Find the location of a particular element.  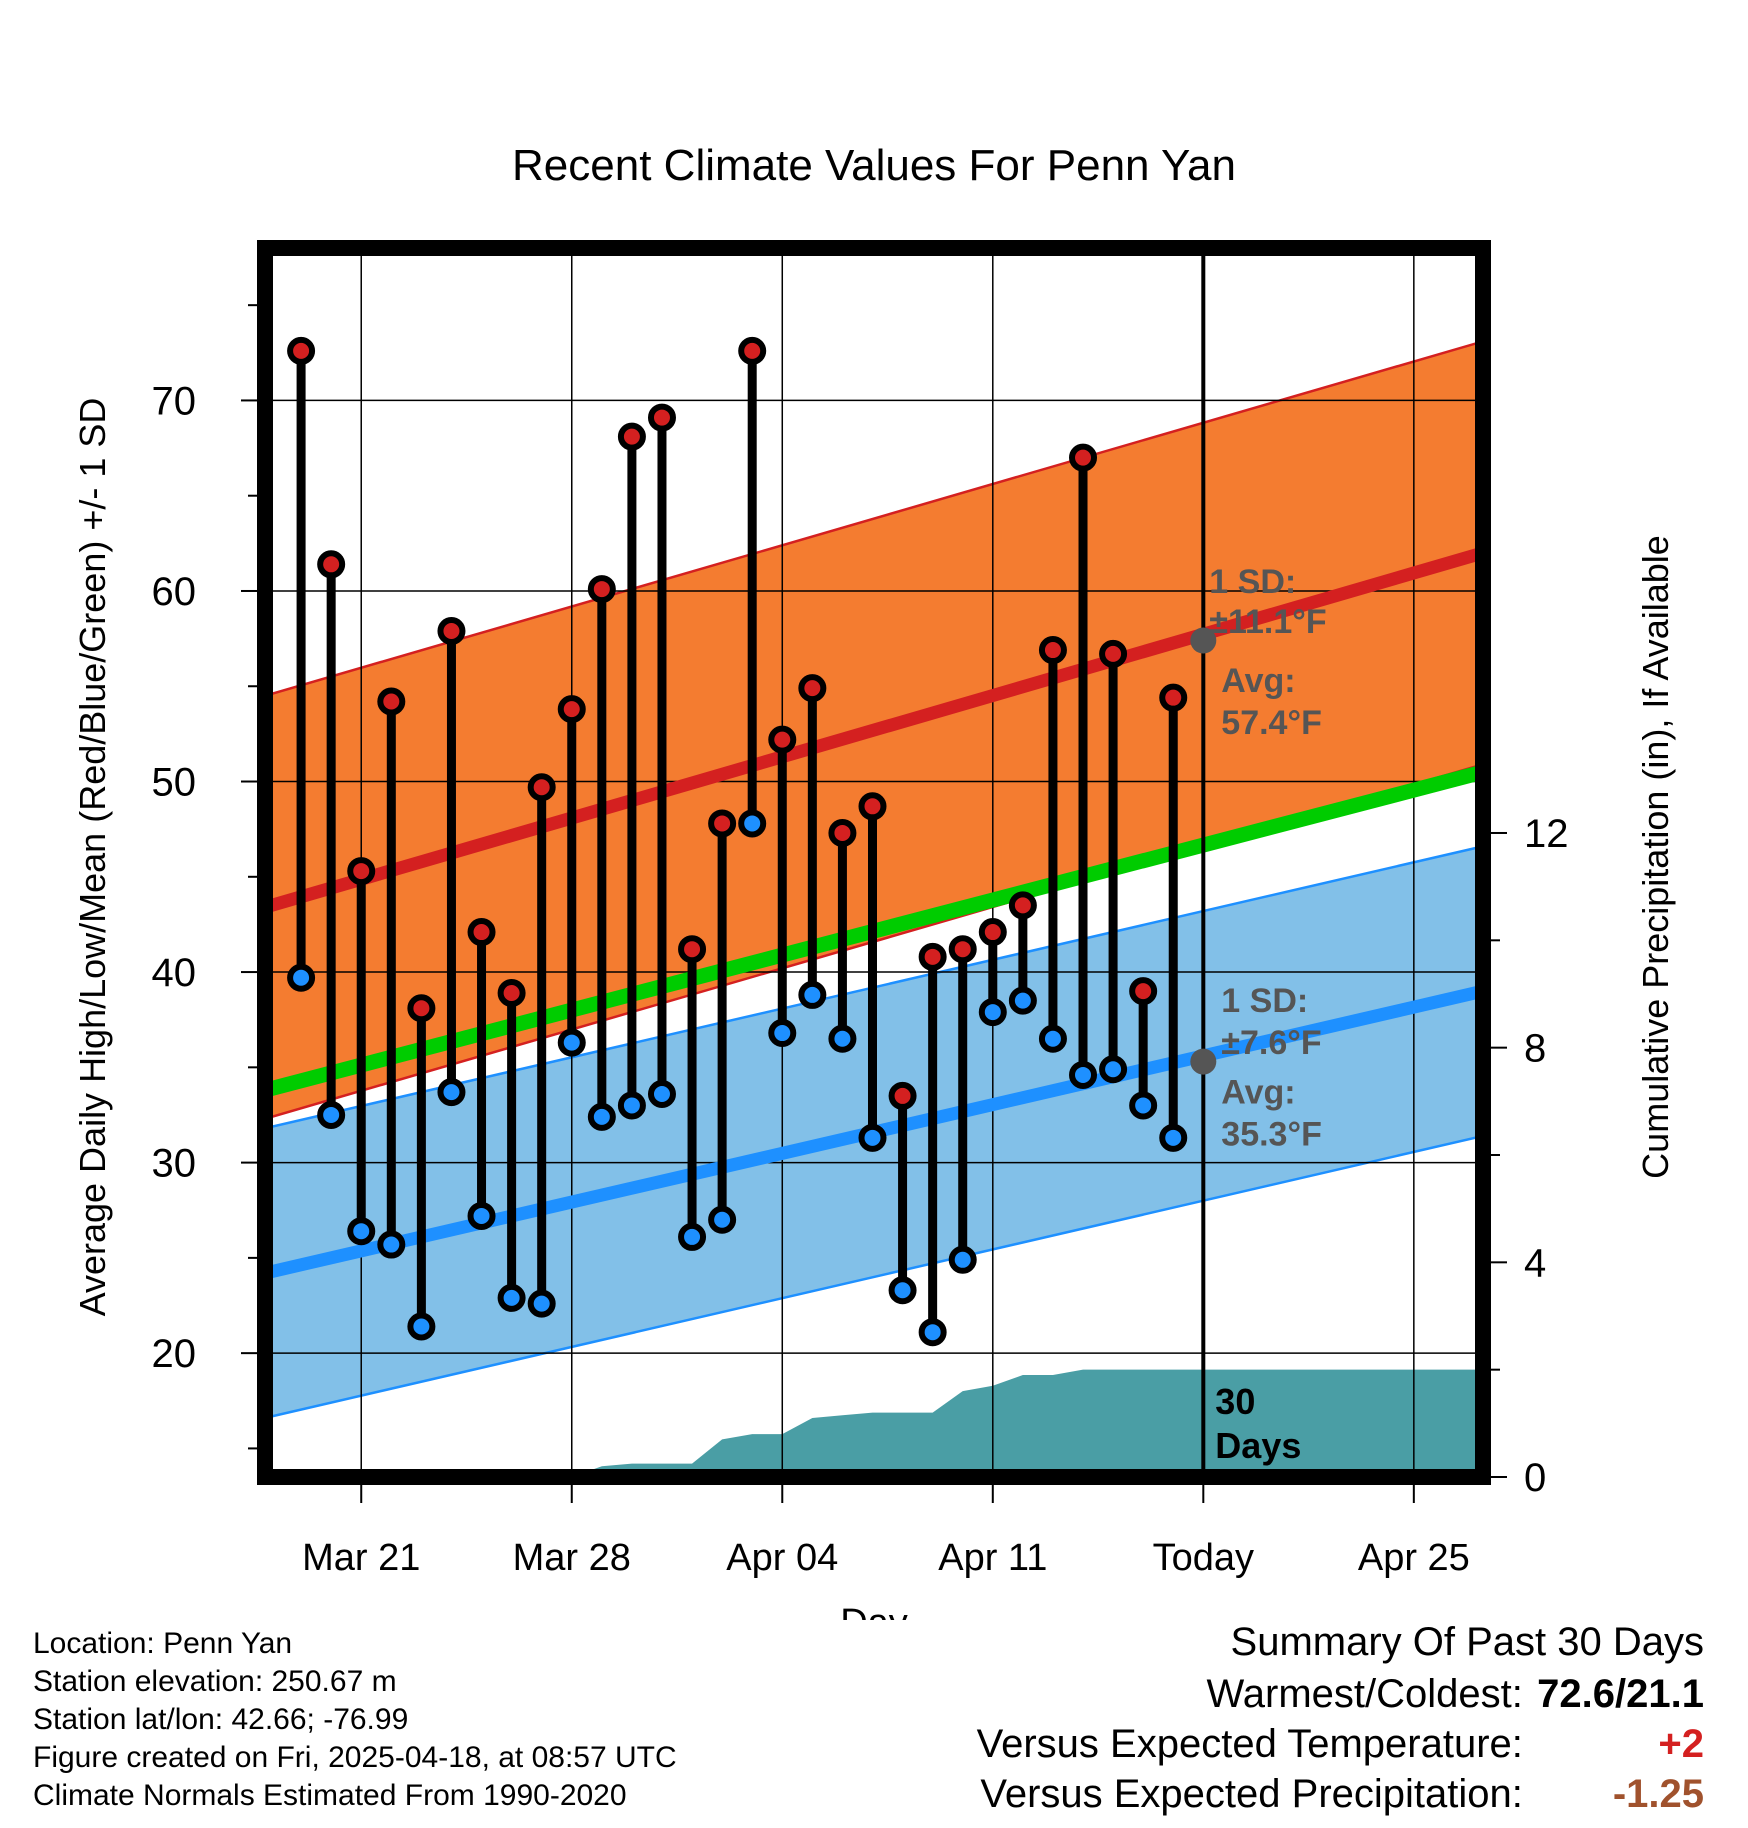

y-tick-label: 20 is located at coordinates (174, 1354).